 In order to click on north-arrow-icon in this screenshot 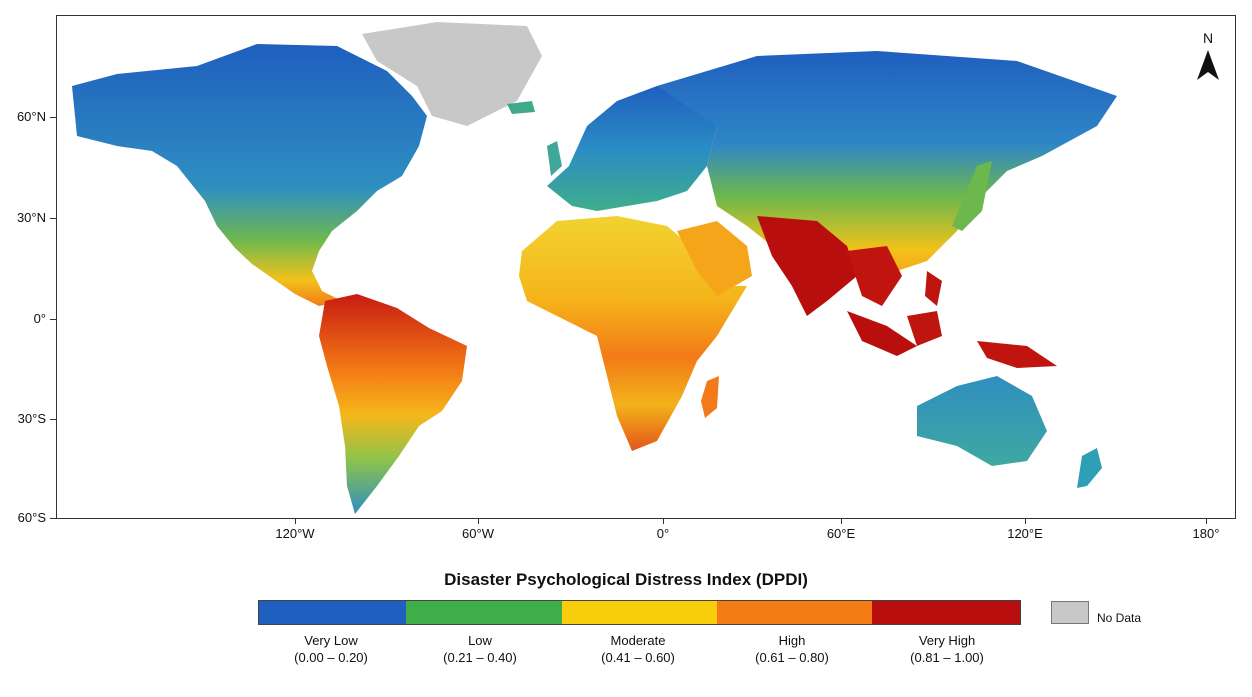, I will do `click(1208, 65)`.